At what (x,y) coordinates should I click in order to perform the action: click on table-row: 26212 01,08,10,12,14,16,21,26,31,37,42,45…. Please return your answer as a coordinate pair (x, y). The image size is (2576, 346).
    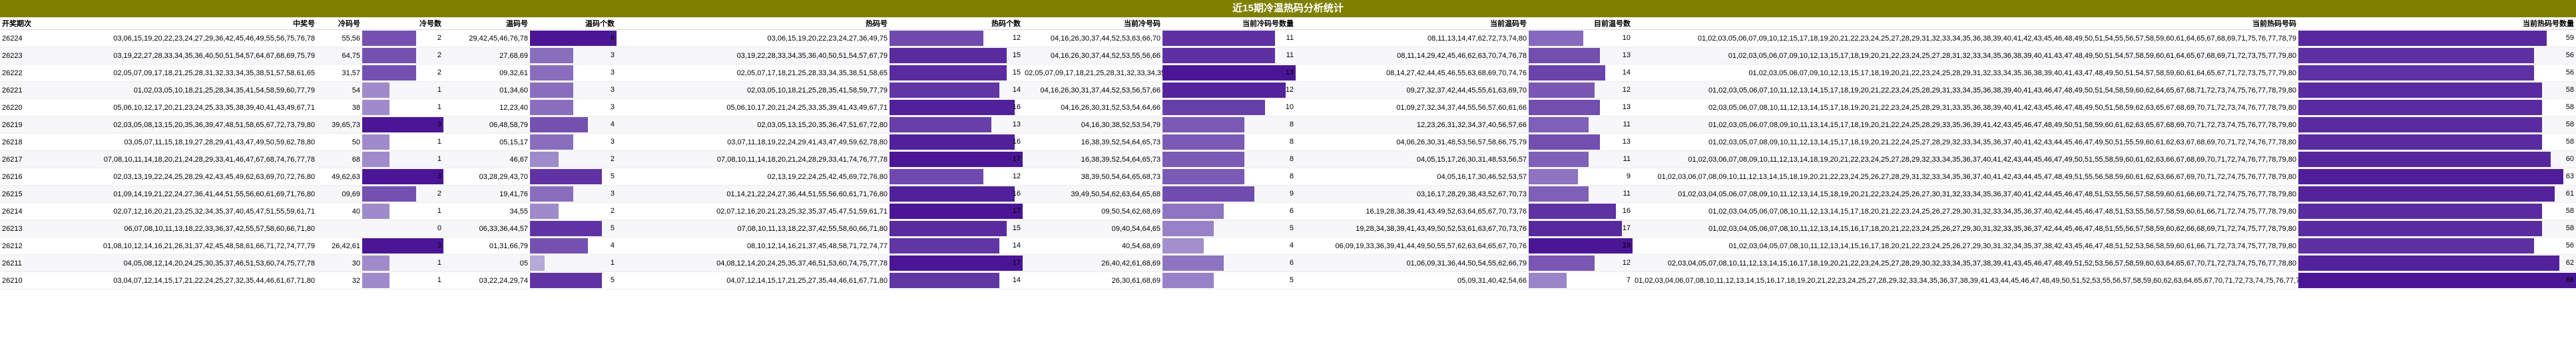
    Looking at the image, I should click on (1288, 246).